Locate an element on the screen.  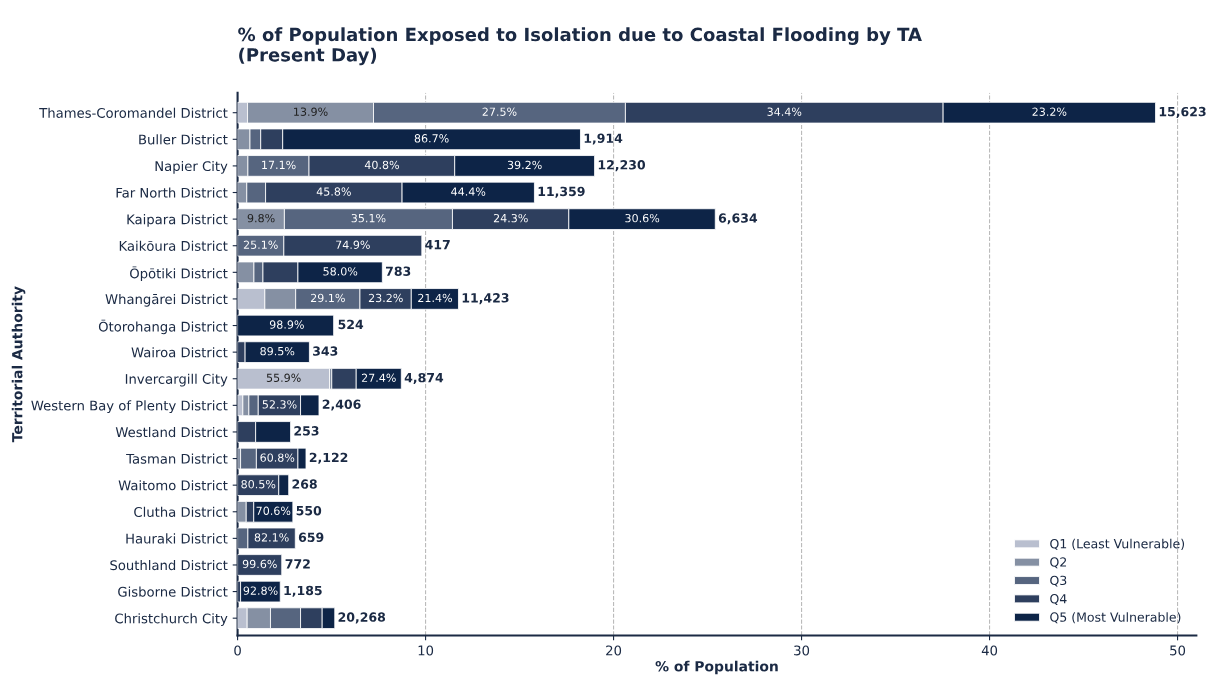
annotation: 35.1% is located at coordinates (368, 218).